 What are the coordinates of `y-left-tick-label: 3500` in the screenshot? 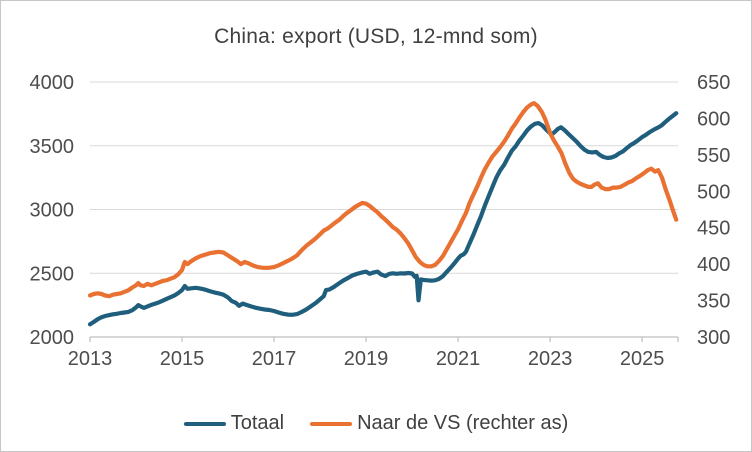 It's located at (52, 147).